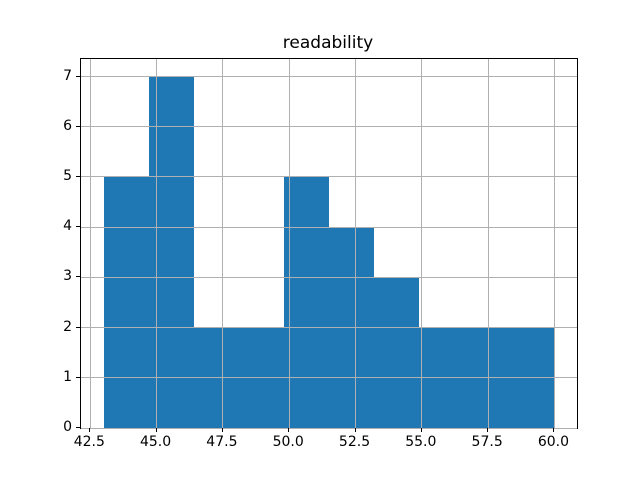 Image resolution: width=640 pixels, height=480 pixels. Describe the element at coordinates (67, 226) in the screenshot. I see `y-tick-label: 4` at that location.